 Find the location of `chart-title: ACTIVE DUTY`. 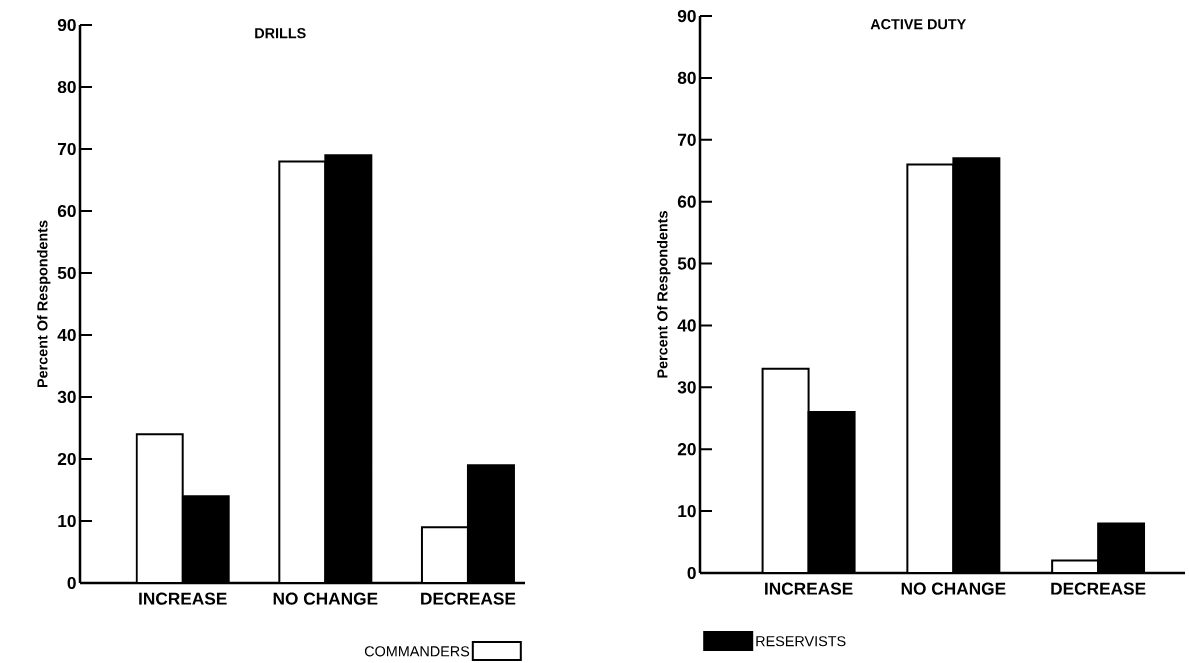

chart-title: ACTIVE DUTY is located at coordinates (918, 24).